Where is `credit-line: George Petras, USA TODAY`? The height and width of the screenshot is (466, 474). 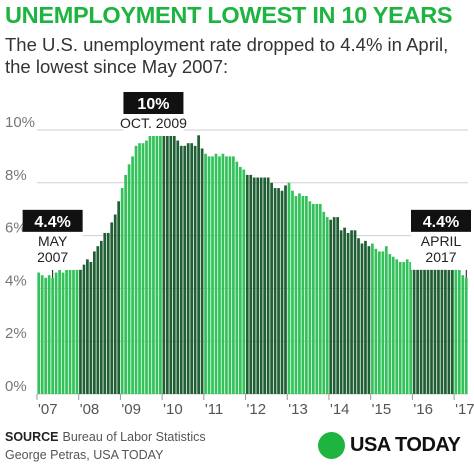
credit-line: George Petras, USA TODAY is located at coordinates (84, 455).